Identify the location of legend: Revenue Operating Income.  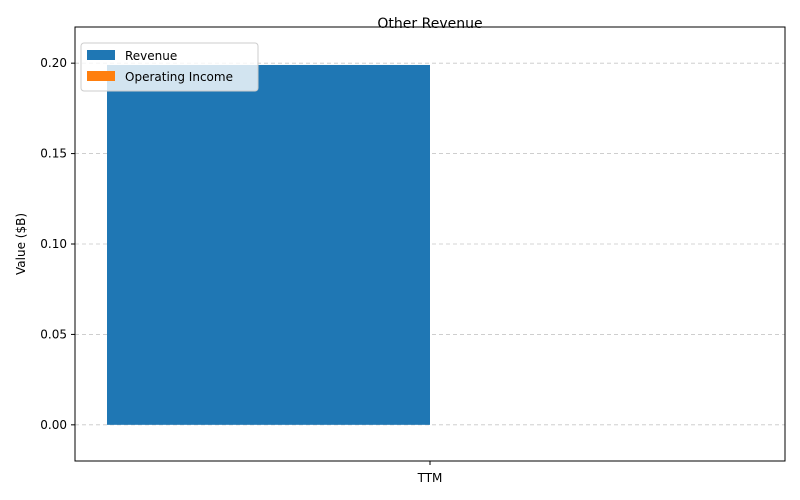
(169, 67).